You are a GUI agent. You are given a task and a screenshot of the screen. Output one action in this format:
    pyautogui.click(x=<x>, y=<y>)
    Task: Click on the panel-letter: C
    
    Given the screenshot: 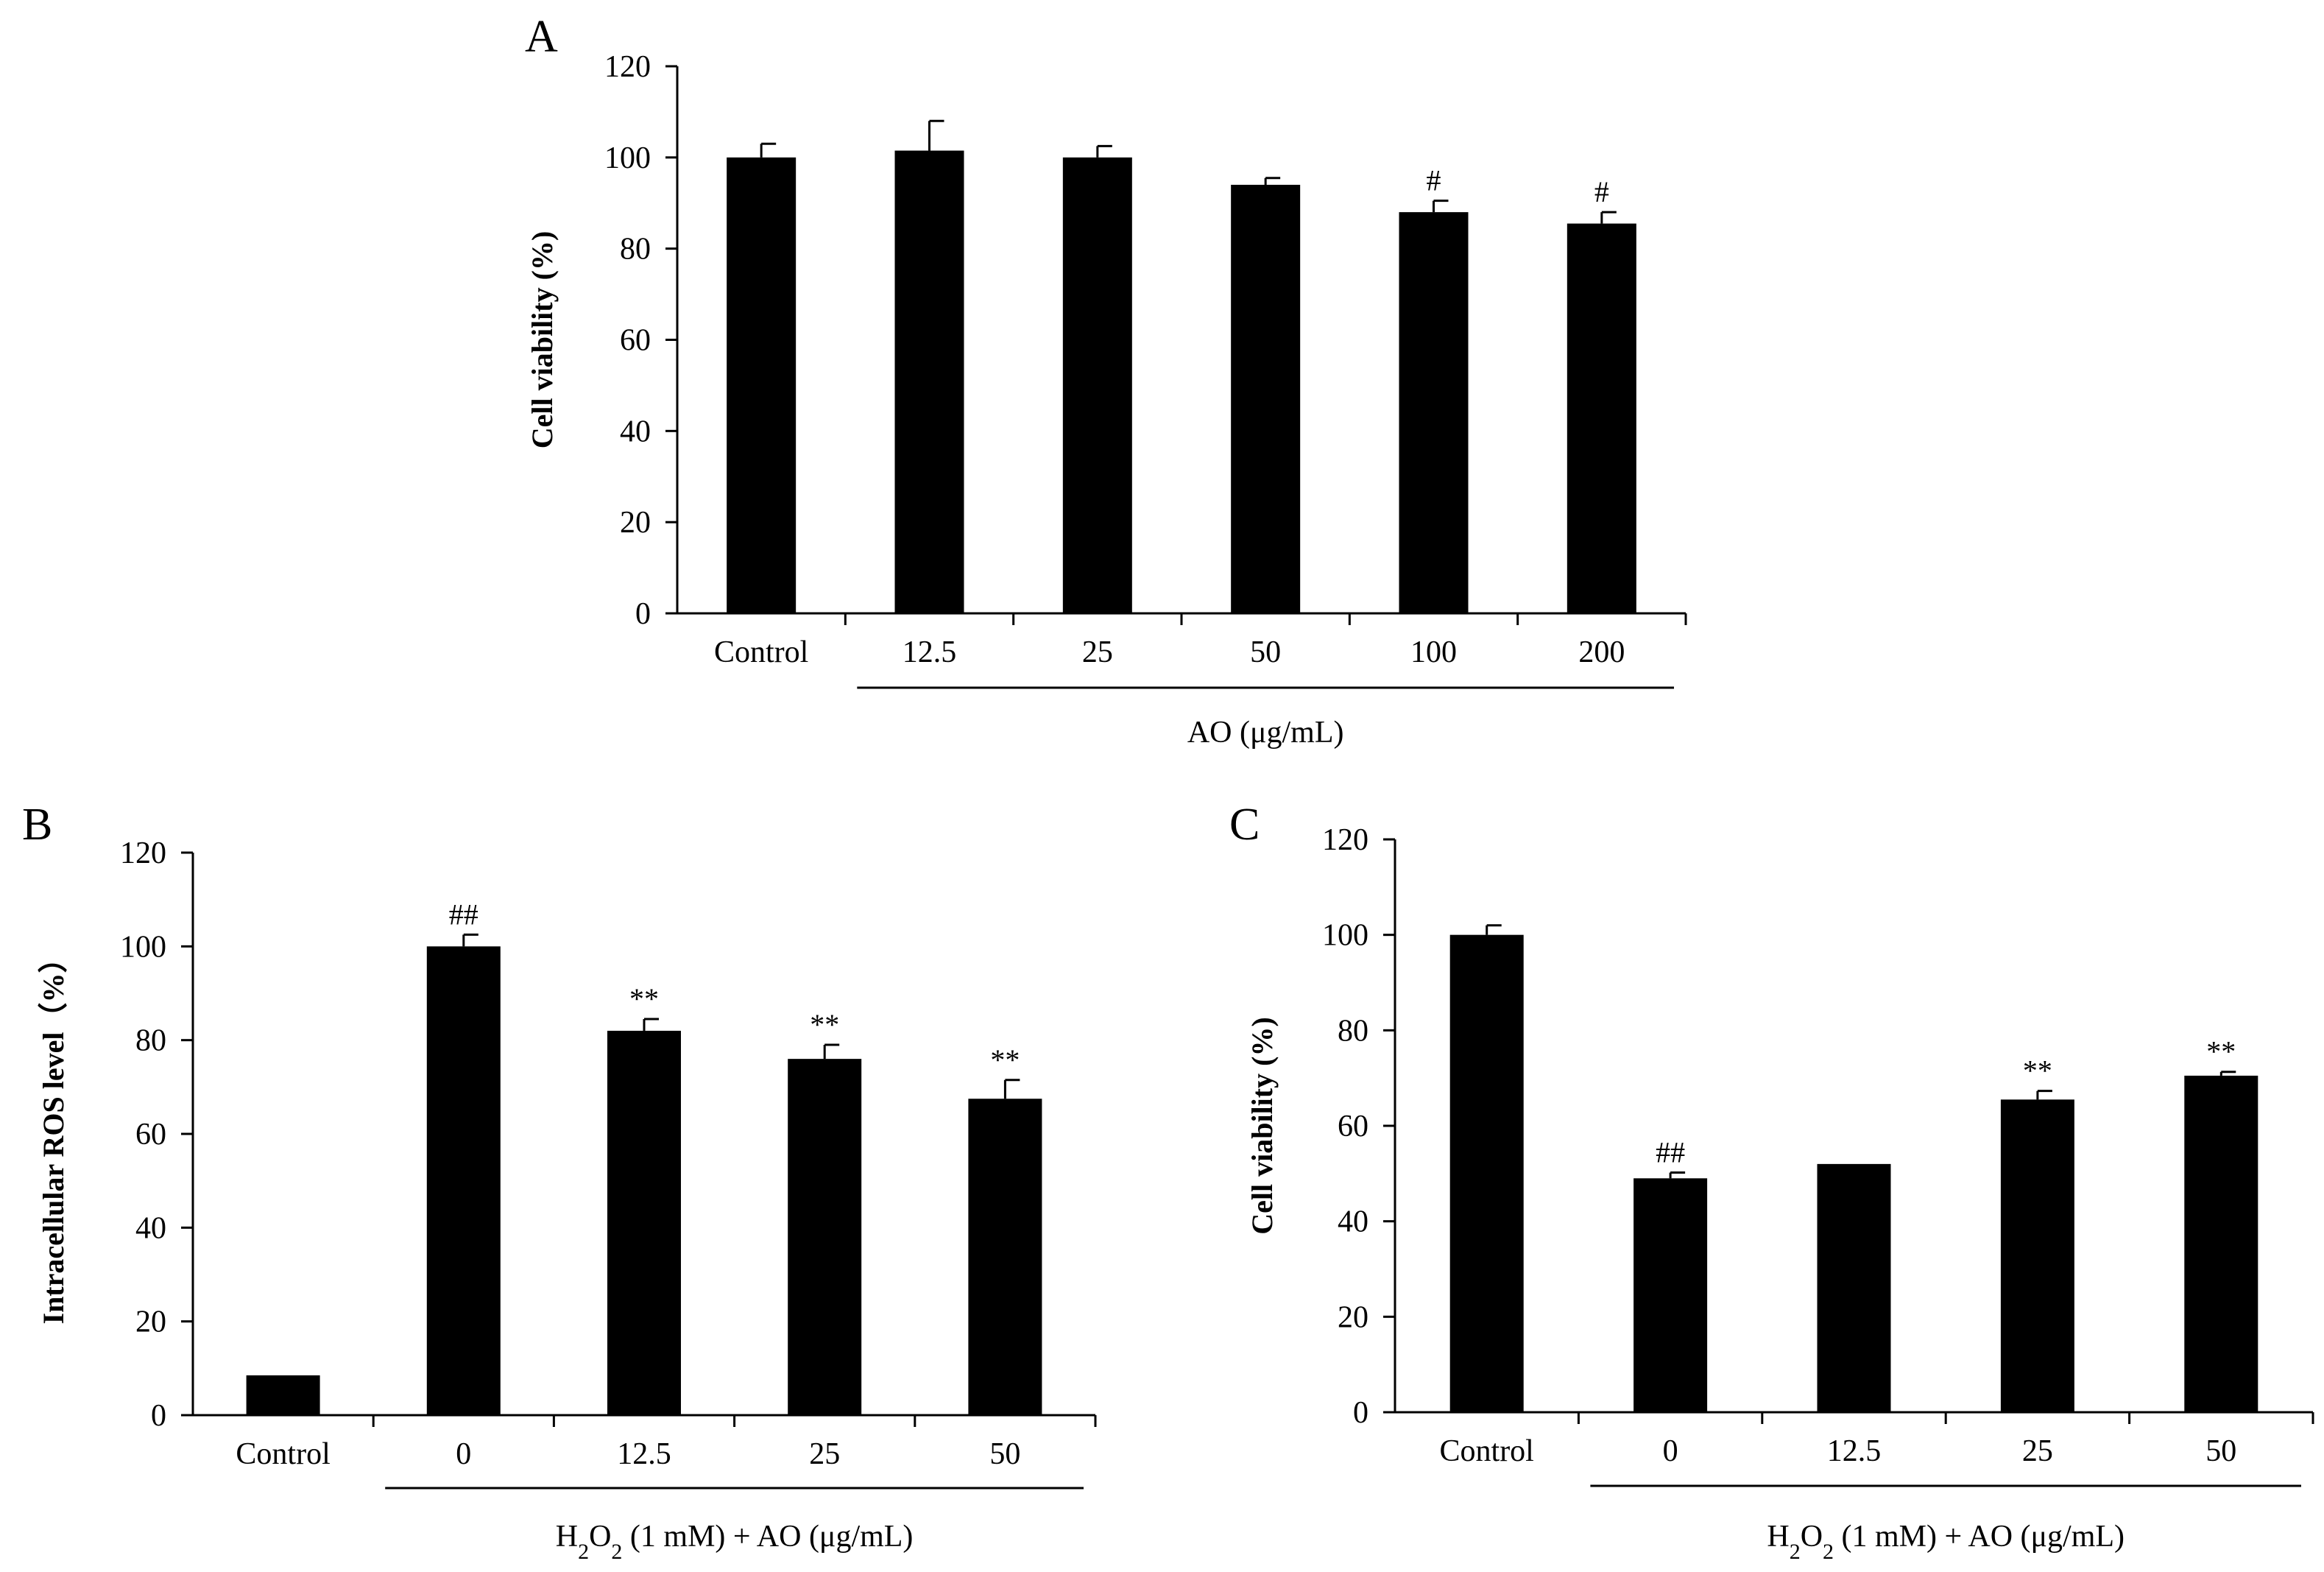 What is the action you would take?
    pyautogui.click(x=1244, y=825)
    